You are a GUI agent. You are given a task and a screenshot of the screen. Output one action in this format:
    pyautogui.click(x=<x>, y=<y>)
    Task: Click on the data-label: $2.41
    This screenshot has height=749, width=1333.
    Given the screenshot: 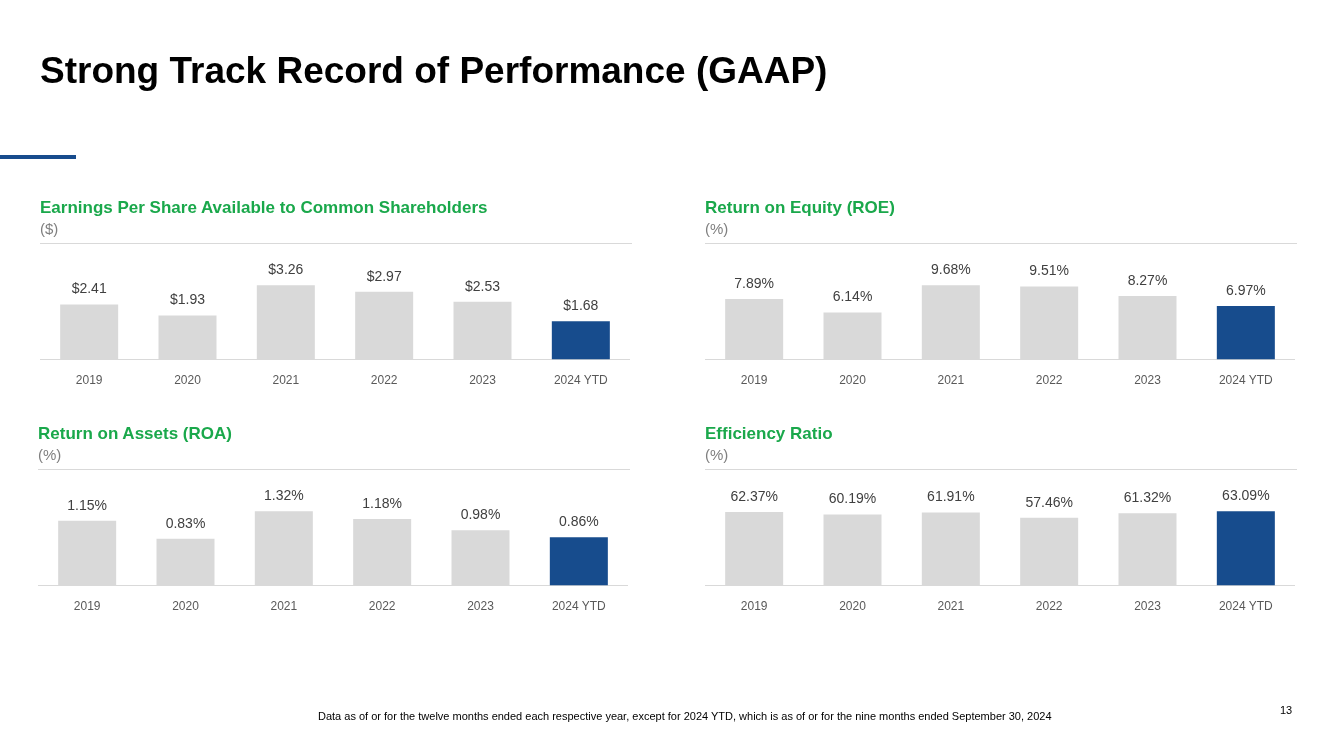 What is the action you would take?
    pyautogui.click(x=89, y=288)
    